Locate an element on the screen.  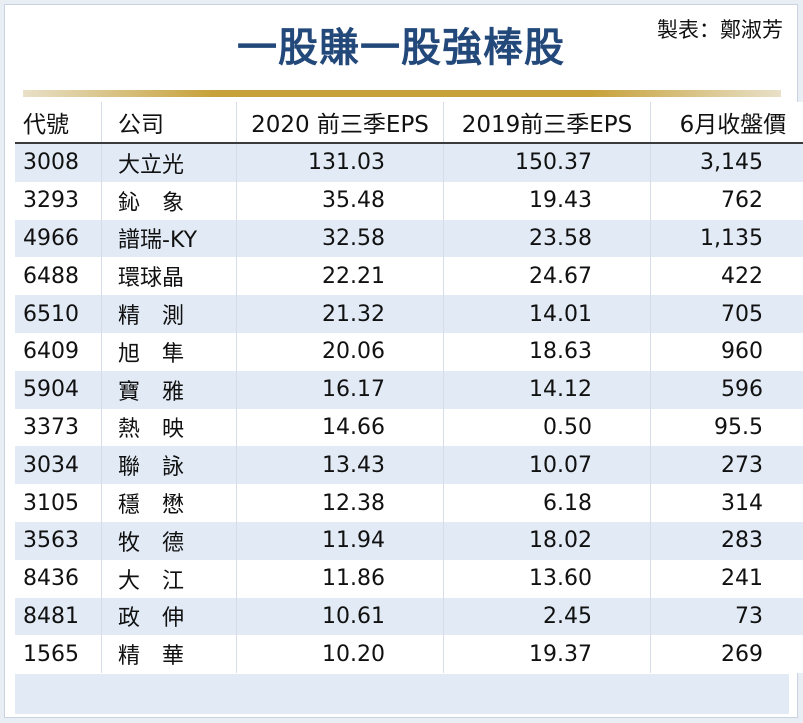
cell-eps-2019: 6.18 is located at coordinates (547, 503).